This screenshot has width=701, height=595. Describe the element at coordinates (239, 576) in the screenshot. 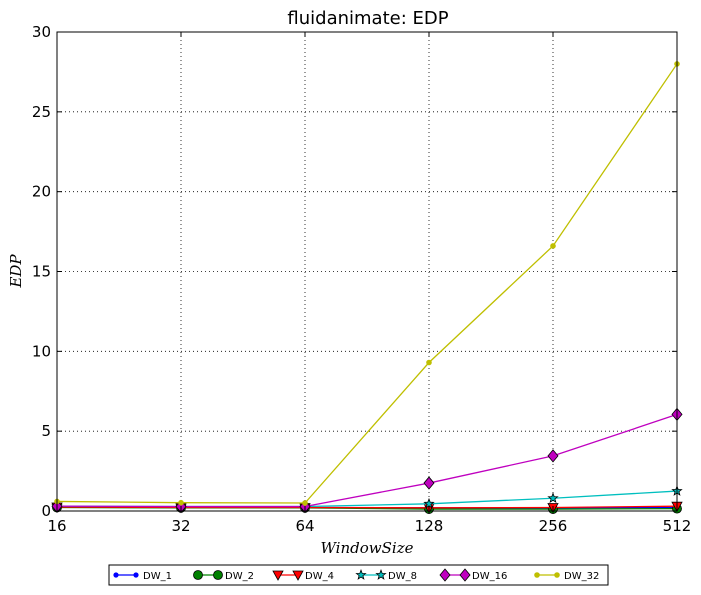

I see `legend-label: DW_2` at that location.